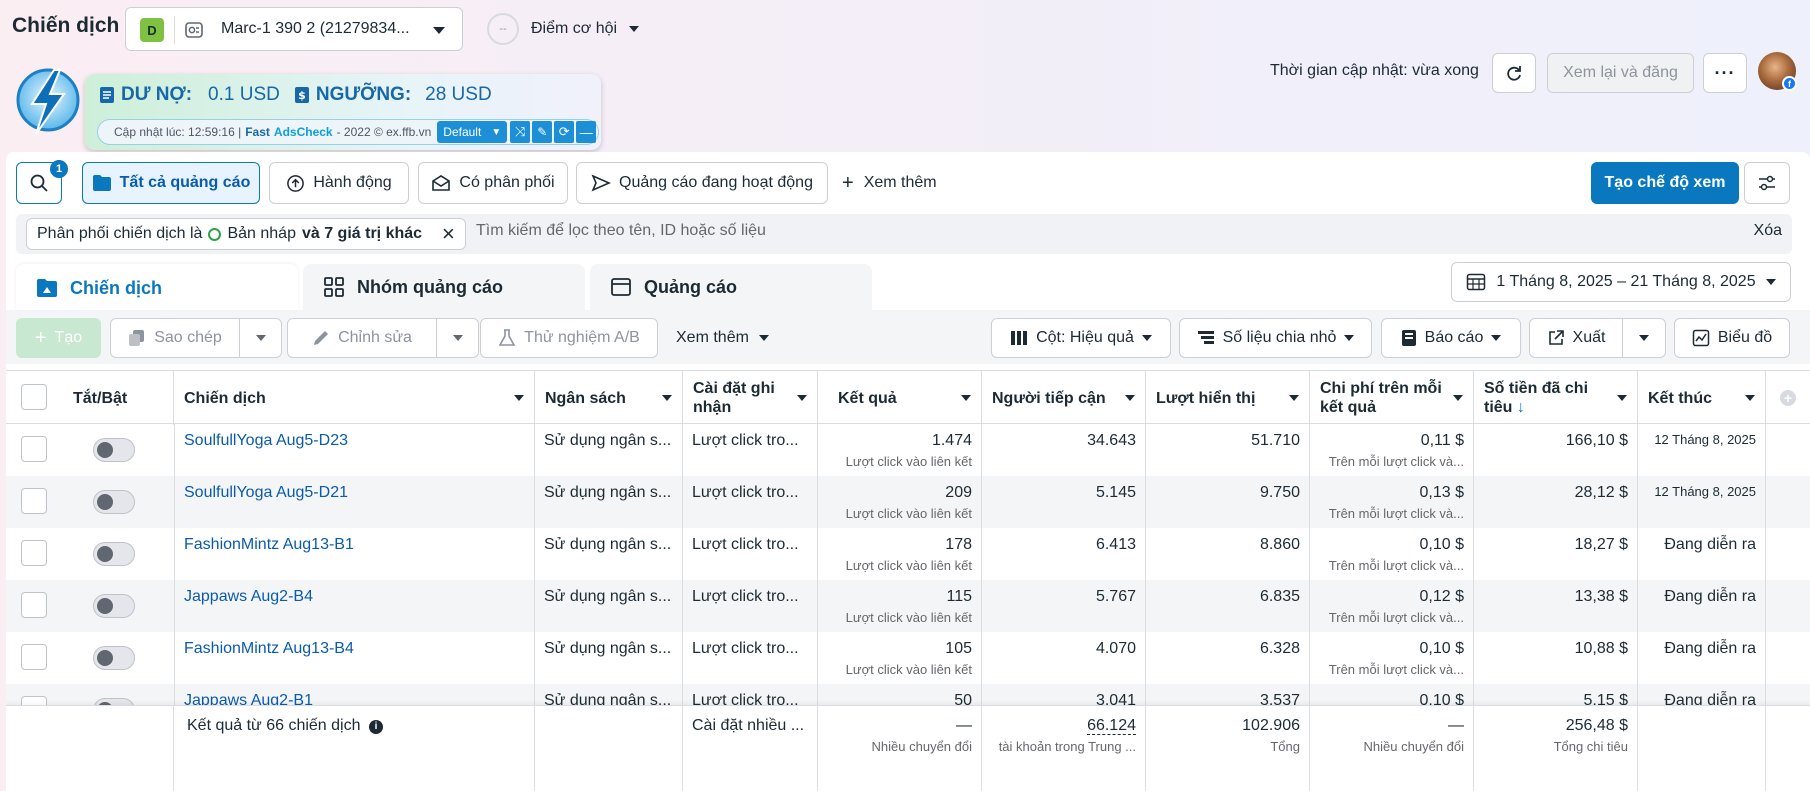 The height and width of the screenshot is (791, 1810). I want to click on campaign-name-link: FashionMintz Aug13-B4, so click(269, 648).